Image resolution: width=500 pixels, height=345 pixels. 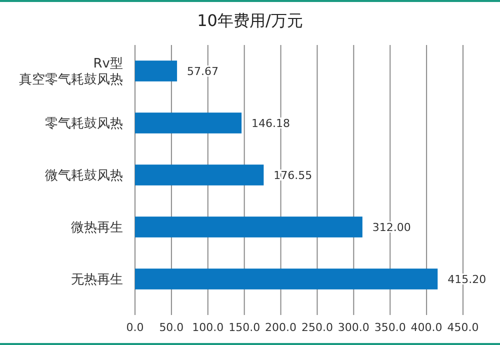 What do you see at coordinates (71, 72) in the screenshot?
I see `y-tick-label: Rv型真空零气耗鼓风热` at bounding box center [71, 72].